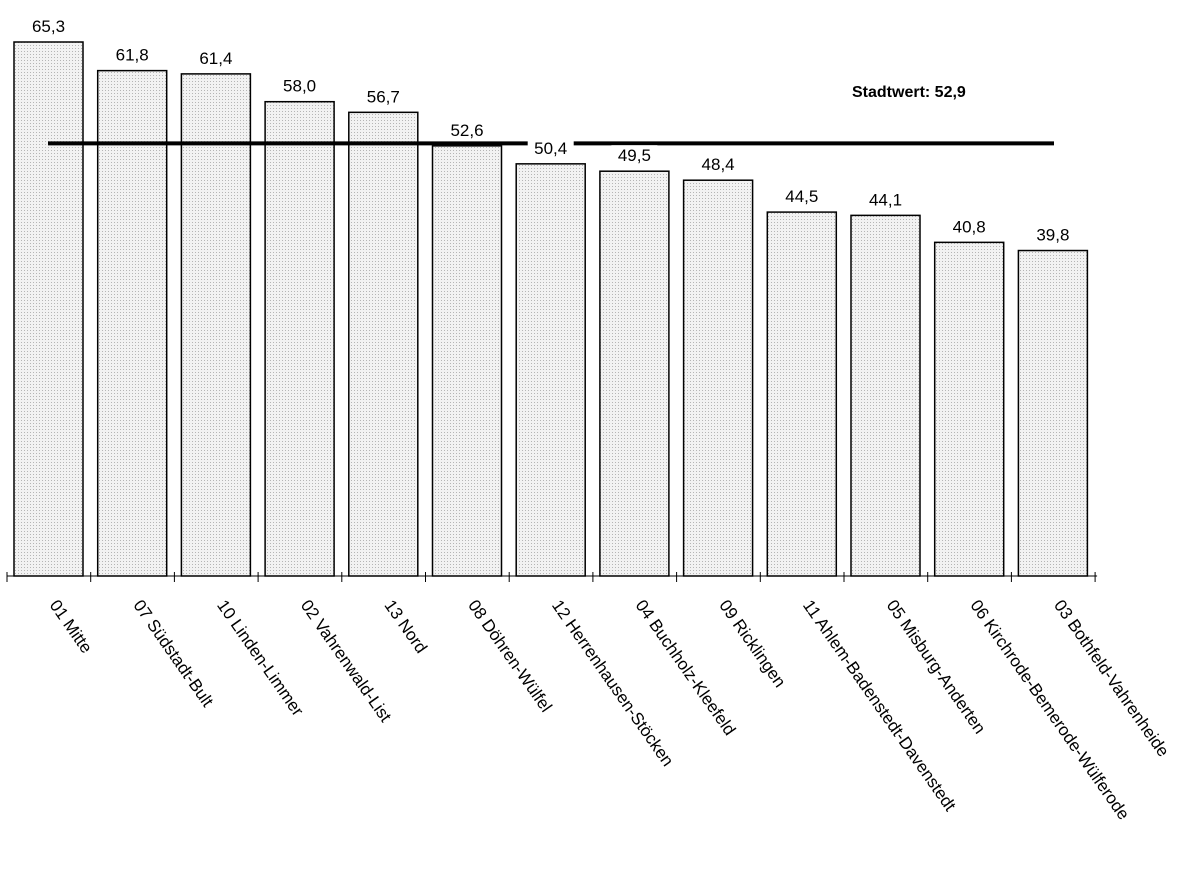  What do you see at coordinates (346, 660) in the screenshot?
I see `category-label: 02 Vahrenwald-List` at bounding box center [346, 660].